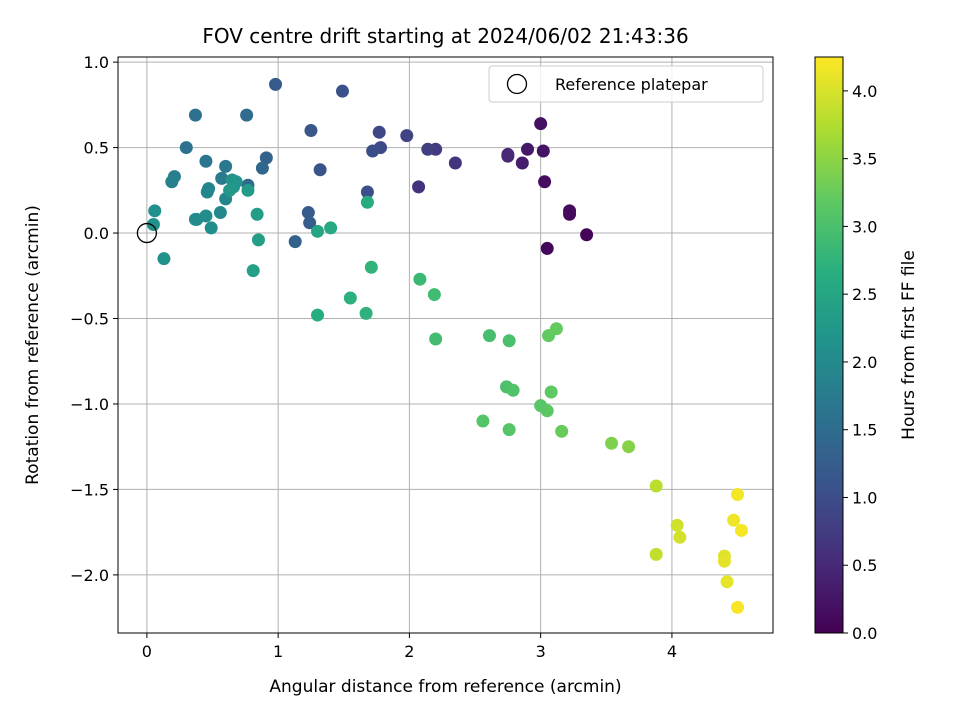 This screenshot has height=720, width=960. I want to click on colorbar-label: Hours from first FF file, so click(909, 345).